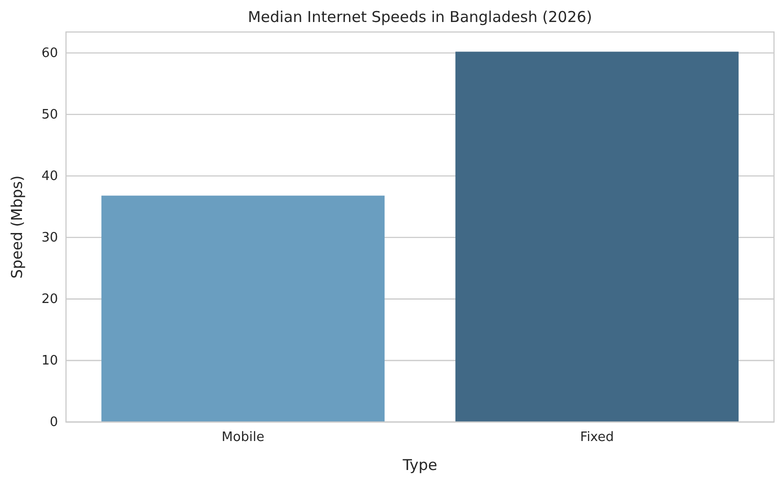  I want to click on y-tick-label: 50, so click(49, 115).